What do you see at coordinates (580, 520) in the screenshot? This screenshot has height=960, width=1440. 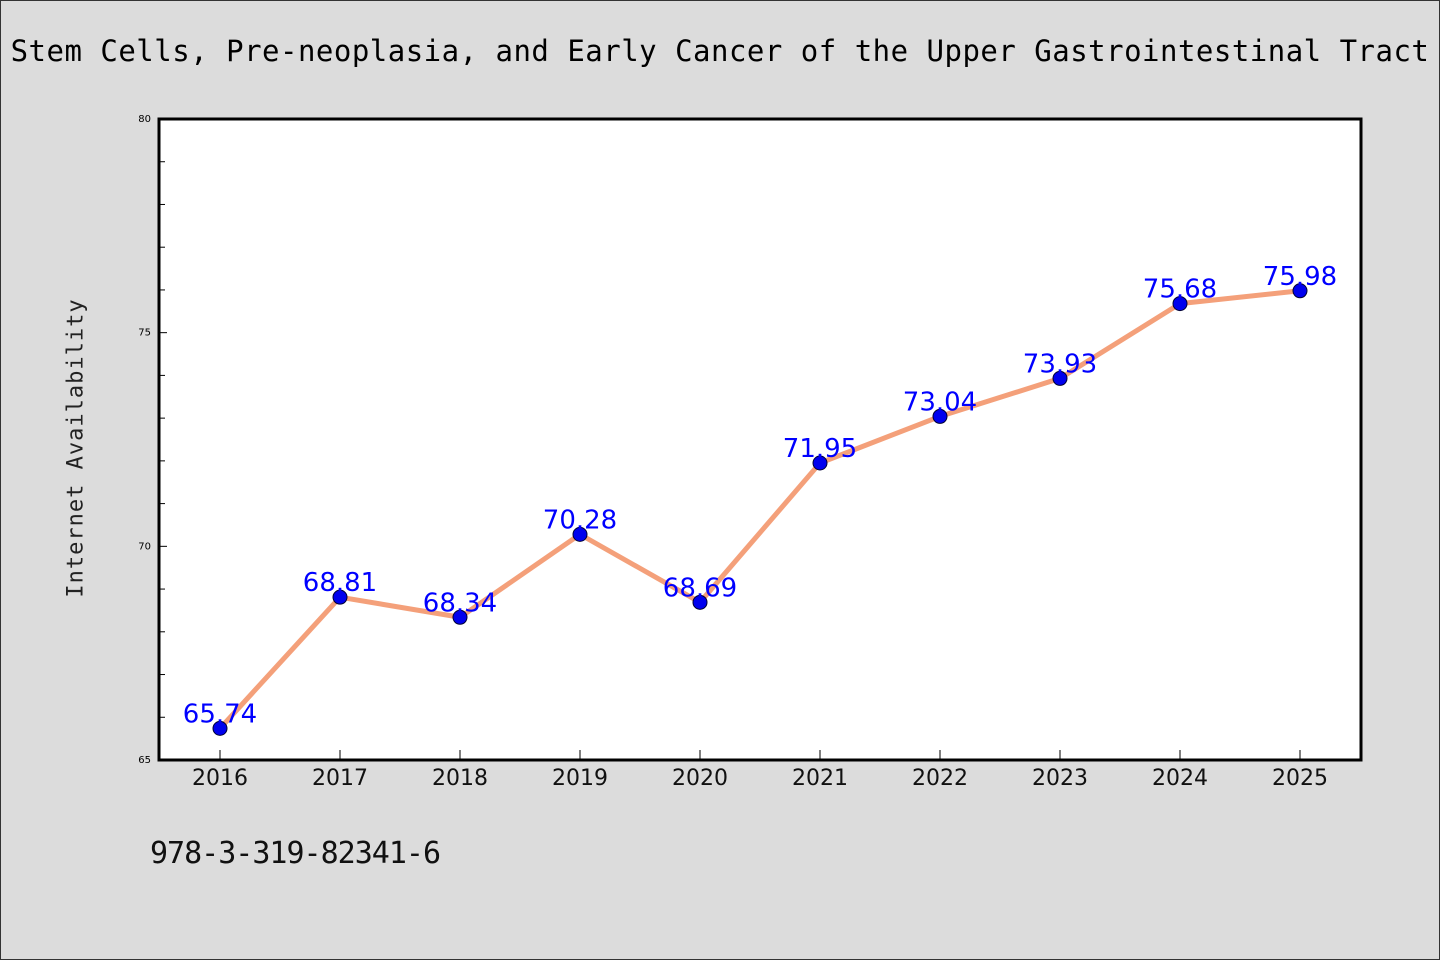 I see `data-label: 70.28` at bounding box center [580, 520].